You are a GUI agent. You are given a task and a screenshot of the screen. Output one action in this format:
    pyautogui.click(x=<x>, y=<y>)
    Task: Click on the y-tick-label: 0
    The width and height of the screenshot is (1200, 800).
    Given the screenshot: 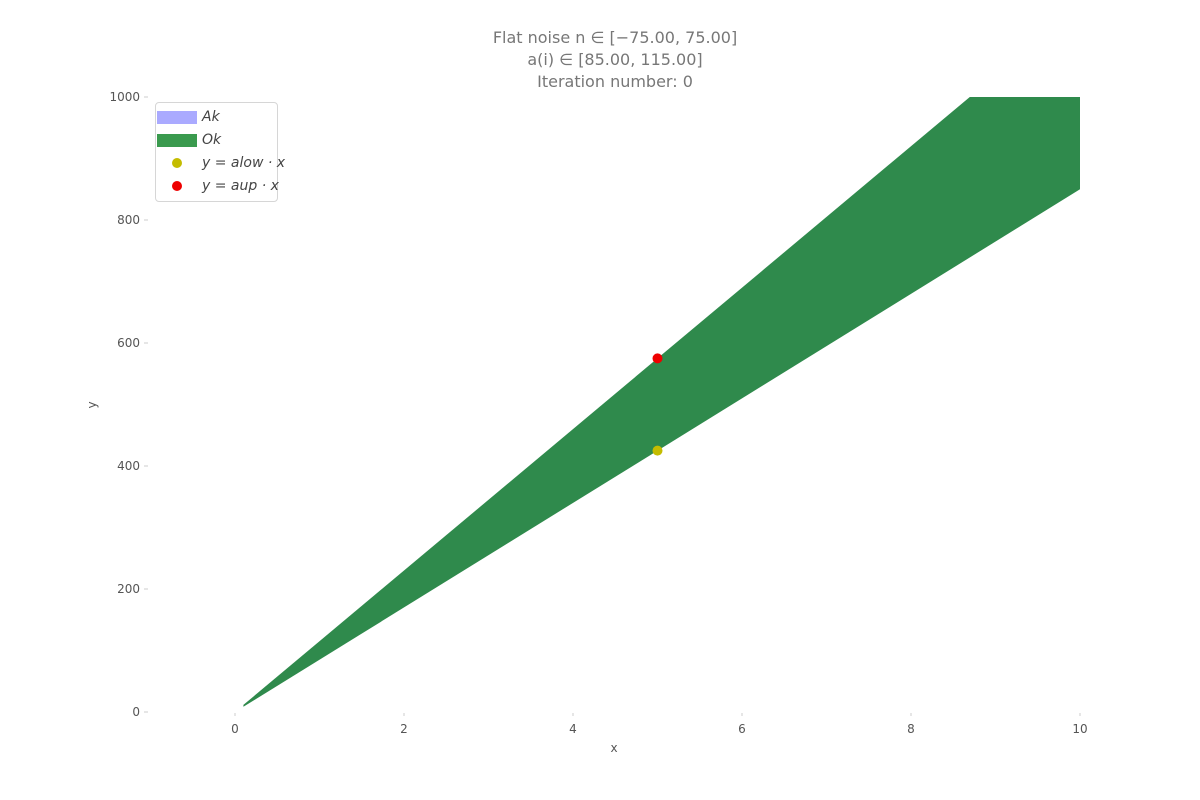 What is the action you would take?
    pyautogui.click(x=136, y=712)
    